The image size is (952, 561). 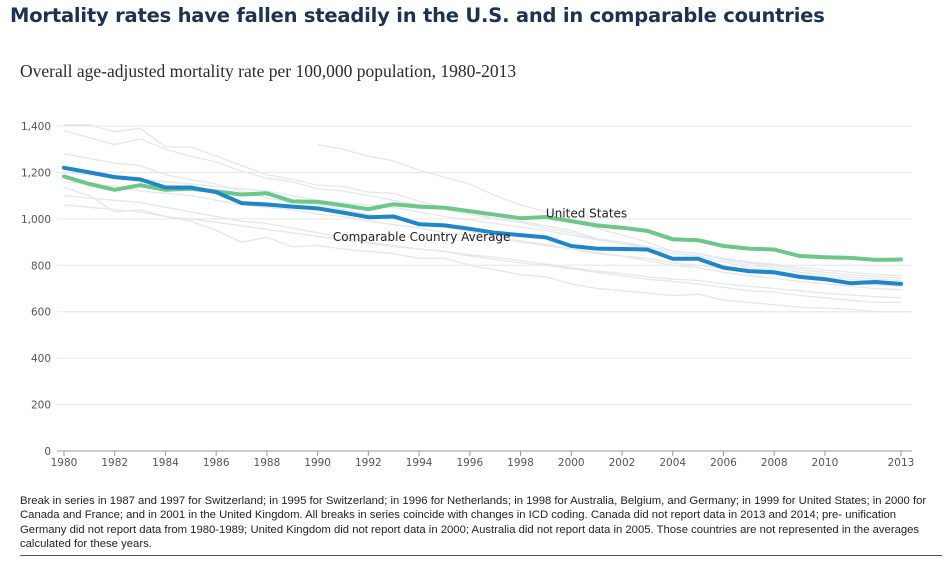 What do you see at coordinates (216, 463) in the screenshot?
I see `x-tick-label: 1986` at bounding box center [216, 463].